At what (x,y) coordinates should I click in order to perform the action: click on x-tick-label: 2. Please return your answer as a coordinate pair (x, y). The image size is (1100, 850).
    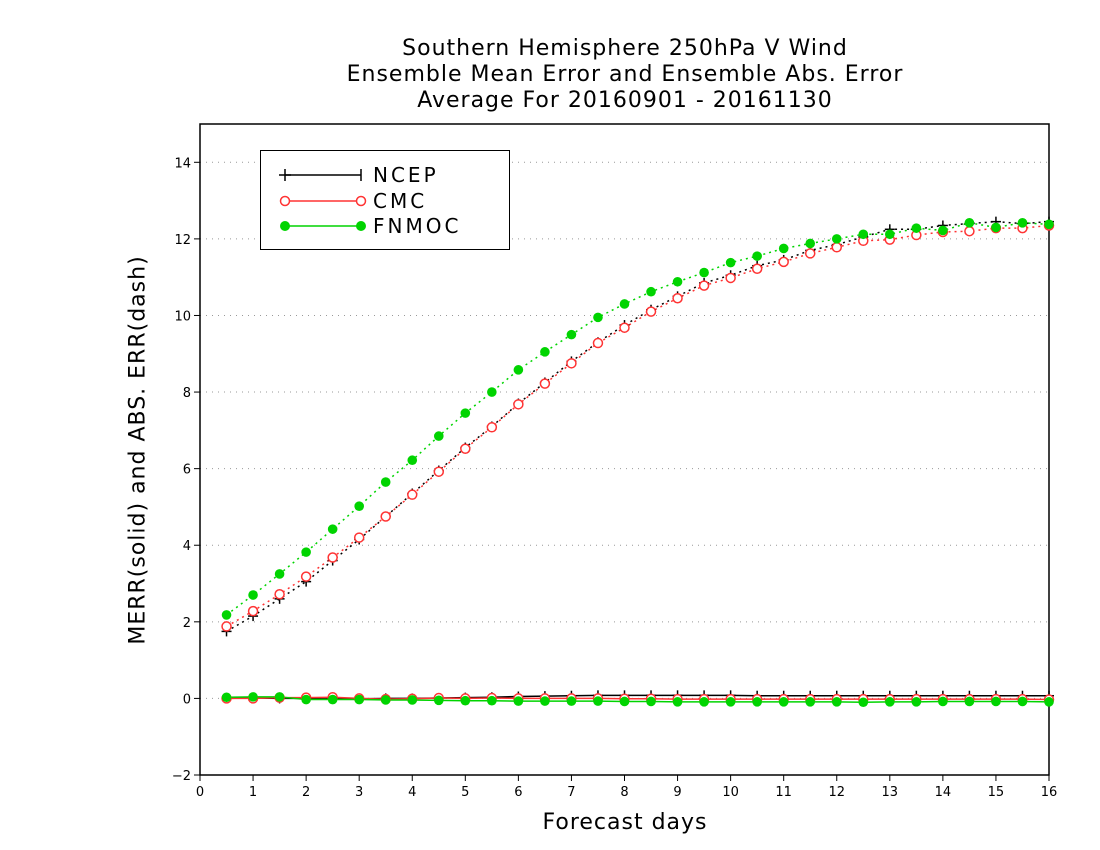
    Looking at the image, I should click on (306, 792).